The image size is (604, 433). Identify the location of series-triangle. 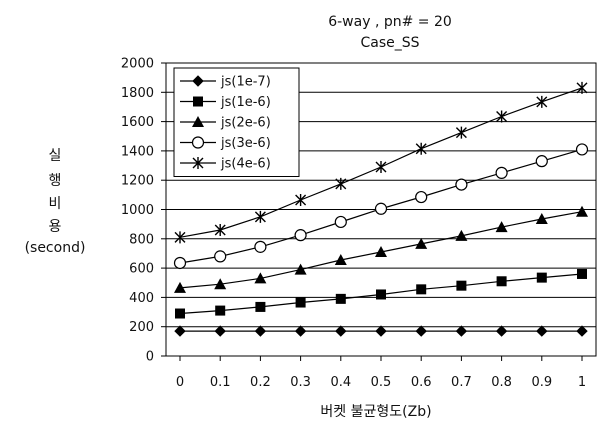
(381, 249).